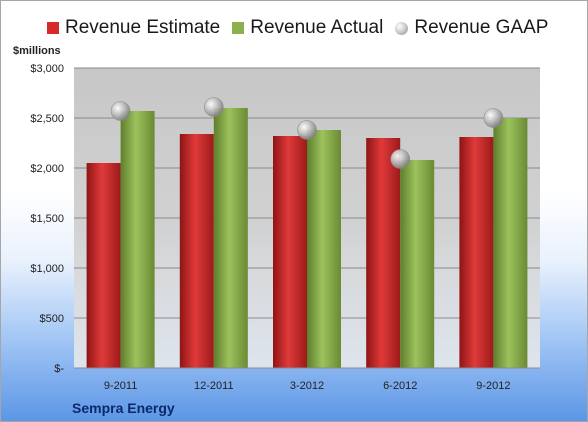 This screenshot has height=422, width=588. What do you see at coordinates (493, 386) in the screenshot?
I see `x-tick-label: 9-2012` at bounding box center [493, 386].